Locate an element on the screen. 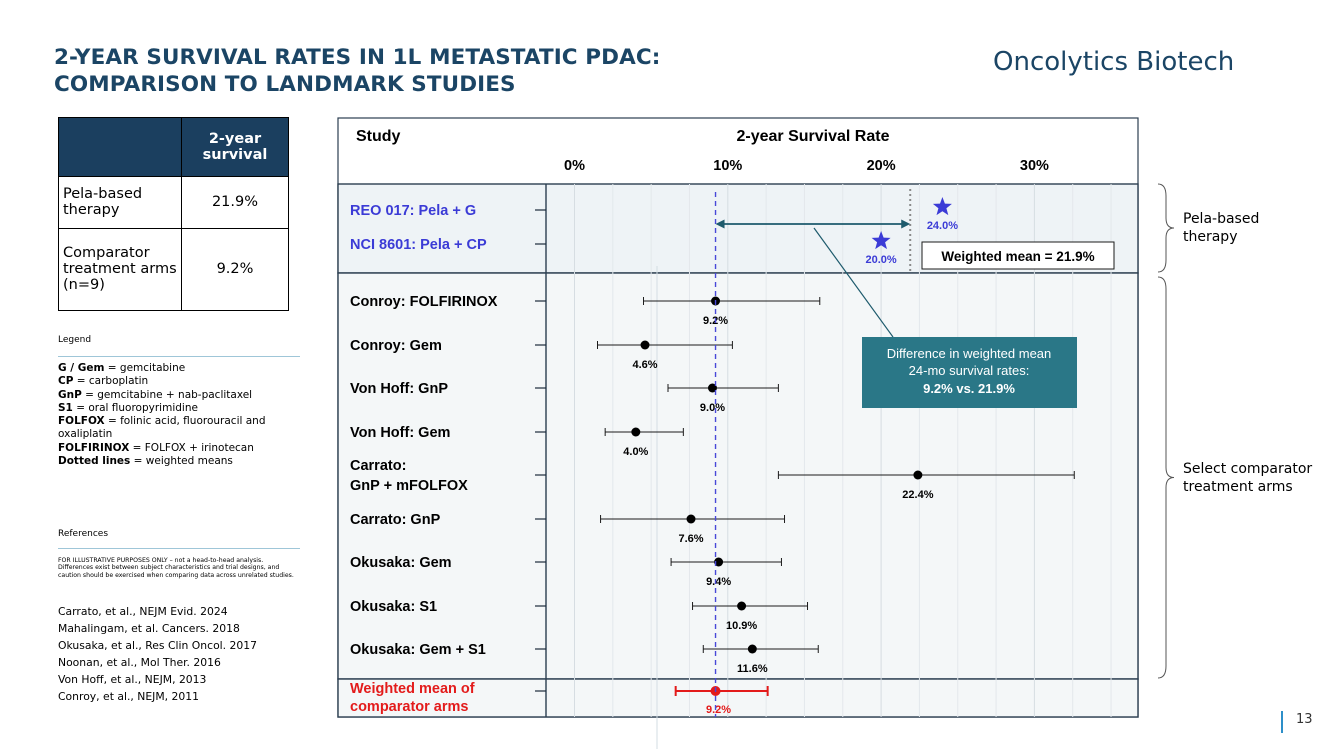 This screenshot has width=1333, height=749. pela-row-label: REO 017: Pela + G is located at coordinates (413, 211).